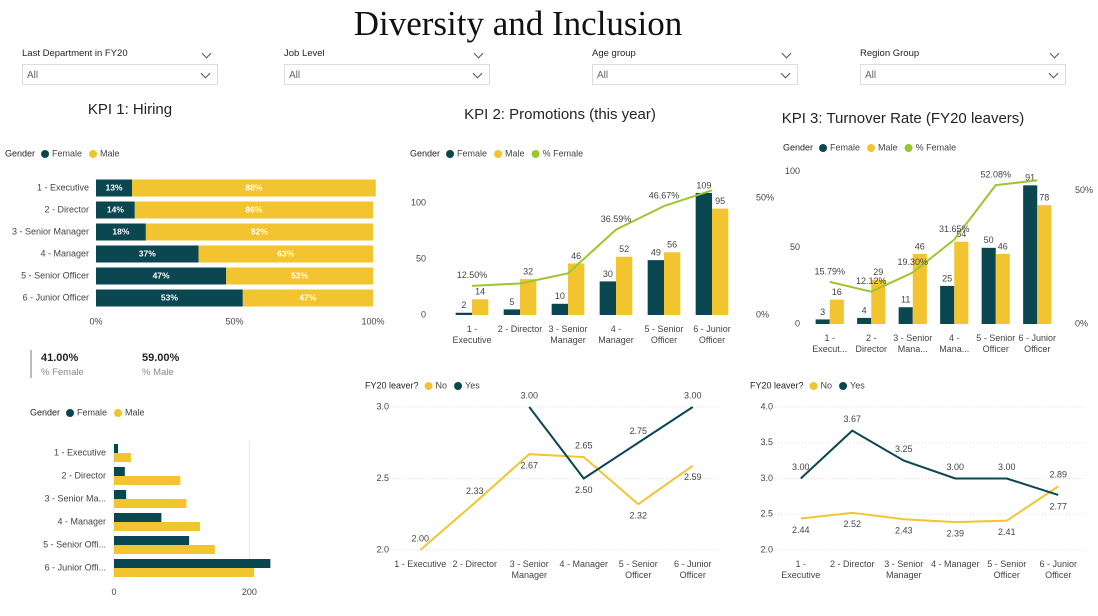 This screenshot has width=1098, height=616. I want to click on filter: Region Group All, so click(963, 66).